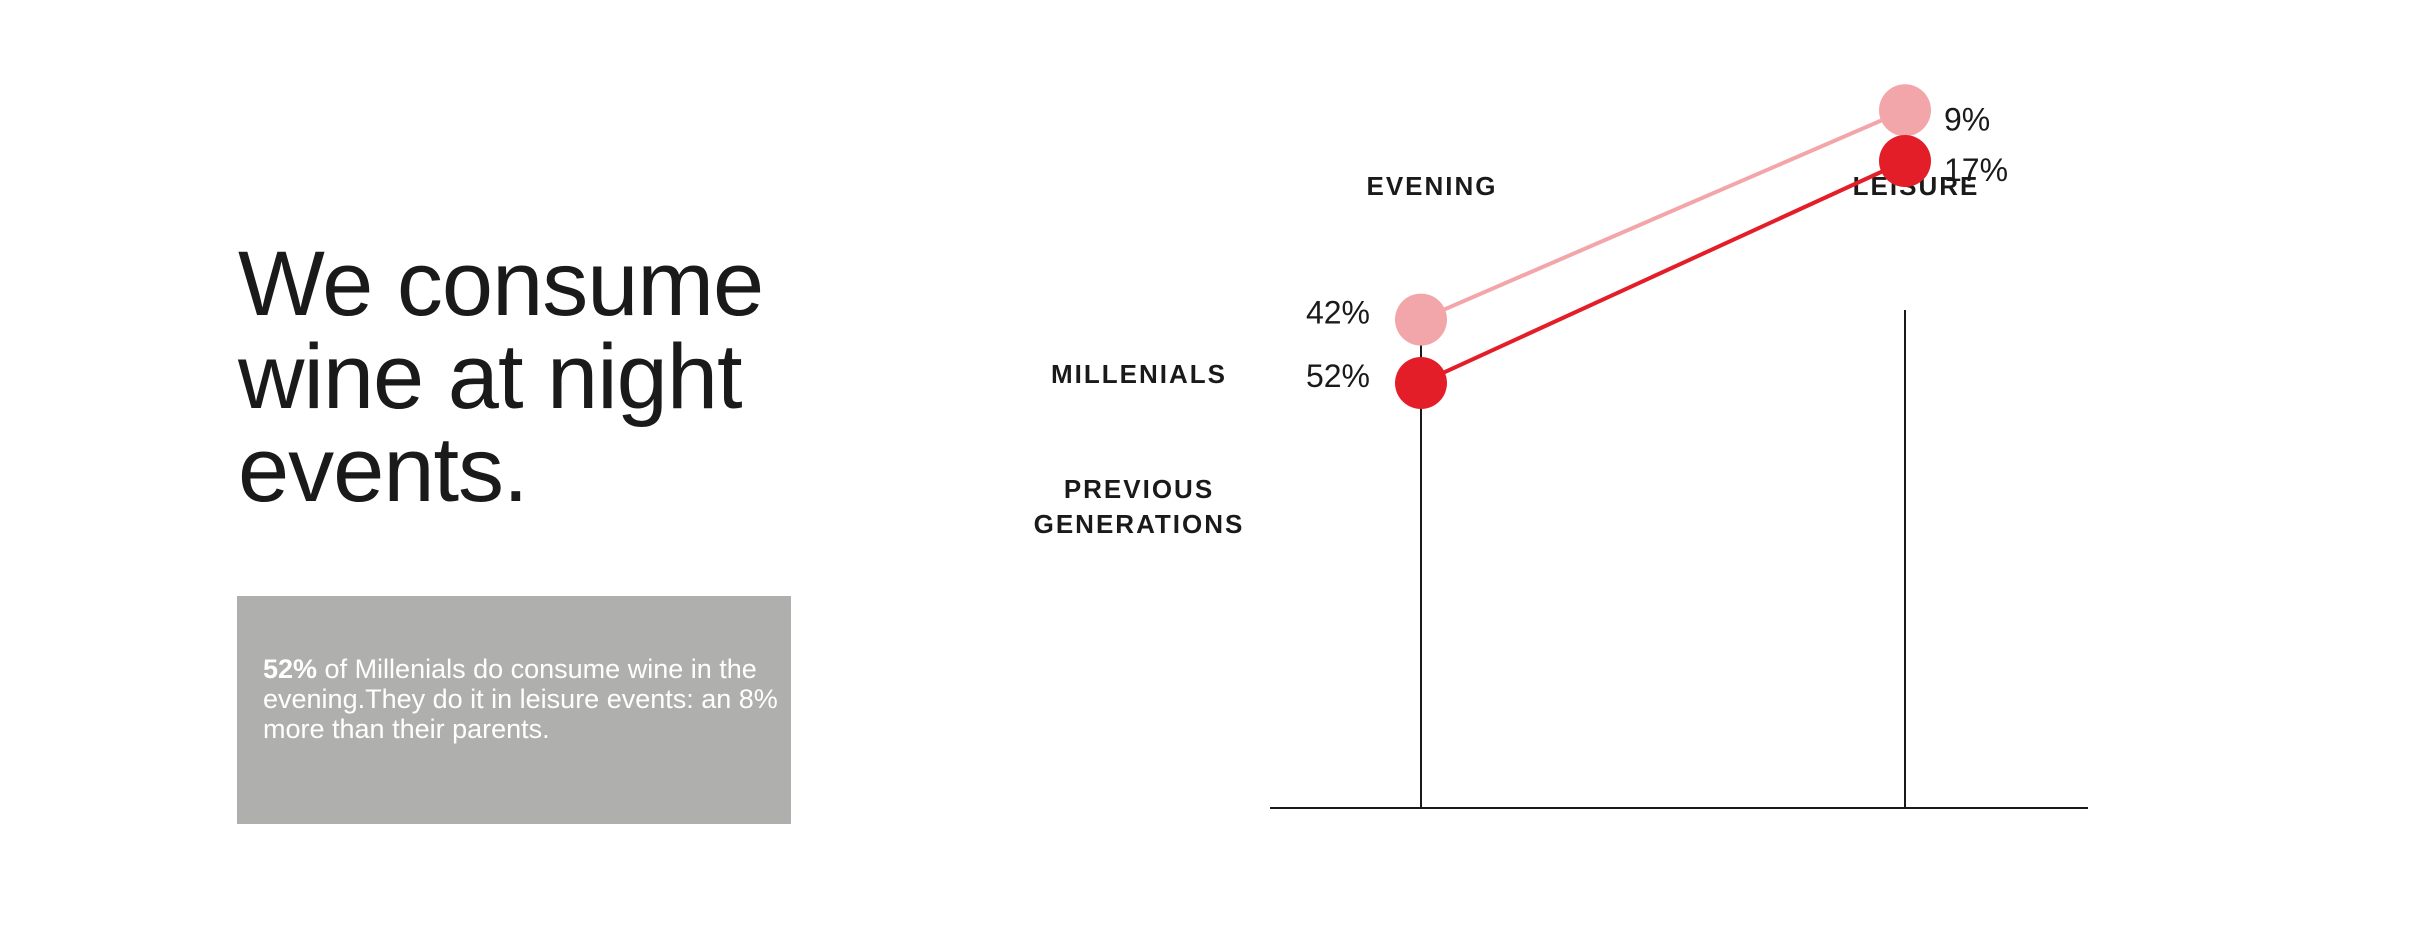  What do you see at coordinates (1139, 374) in the screenshot?
I see `series-label: MILLENIALS` at bounding box center [1139, 374].